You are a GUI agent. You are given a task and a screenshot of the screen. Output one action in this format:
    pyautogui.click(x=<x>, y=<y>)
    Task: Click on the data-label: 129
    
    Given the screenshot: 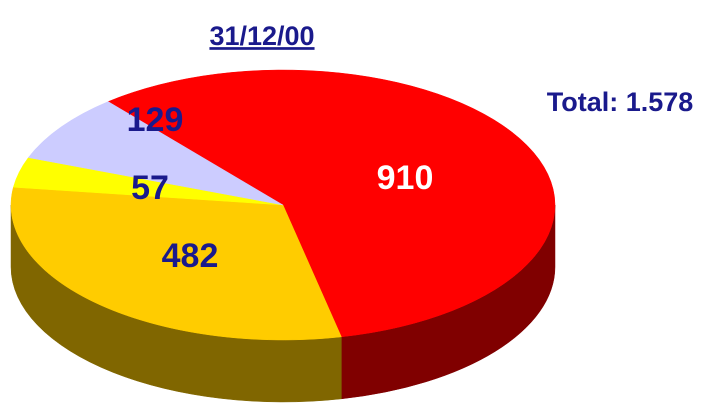 What is the action you would take?
    pyautogui.click(x=155, y=120)
    